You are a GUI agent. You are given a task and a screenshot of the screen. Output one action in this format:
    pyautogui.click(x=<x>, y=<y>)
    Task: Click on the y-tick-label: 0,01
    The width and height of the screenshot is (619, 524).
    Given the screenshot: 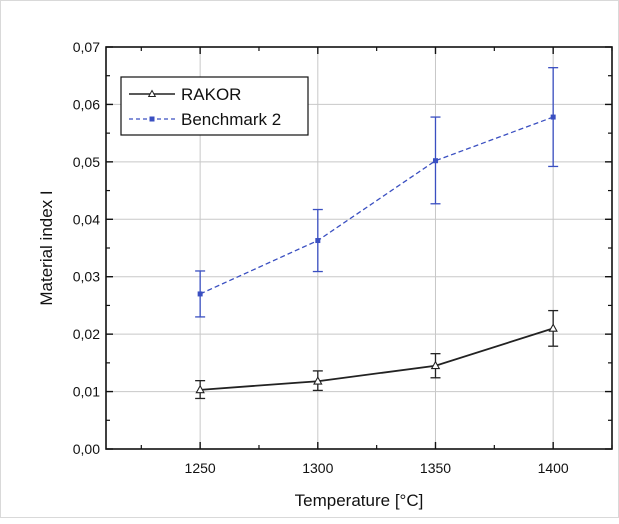 What is the action you would take?
    pyautogui.click(x=86, y=392)
    